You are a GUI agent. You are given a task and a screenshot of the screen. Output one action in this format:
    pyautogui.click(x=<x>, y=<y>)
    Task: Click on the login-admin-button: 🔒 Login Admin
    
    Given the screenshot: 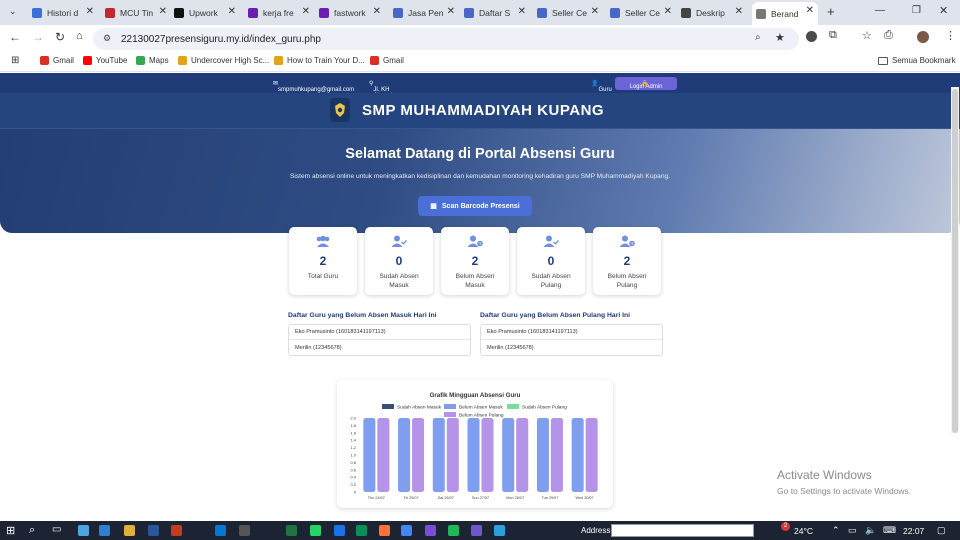 What is the action you would take?
    pyautogui.click(x=646, y=83)
    